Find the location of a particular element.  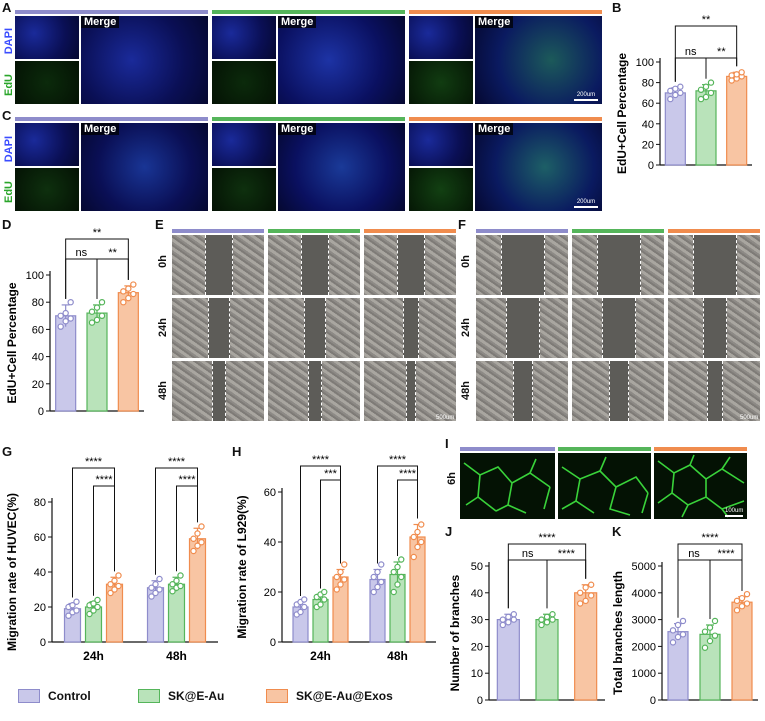

time-label-i-6h: 6h is located at coordinates (452, 478).